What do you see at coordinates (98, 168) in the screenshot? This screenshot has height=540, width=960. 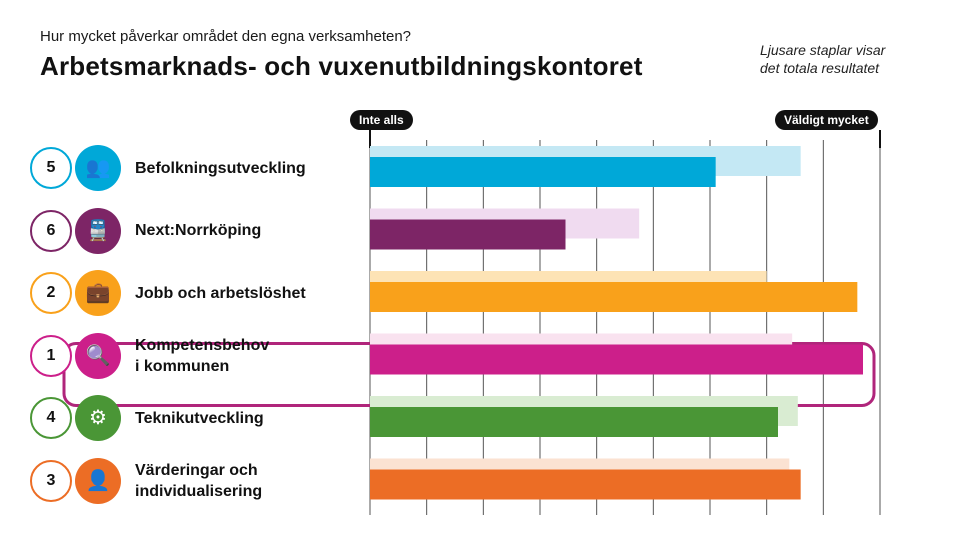 I see `people-group-icon: 👥` at bounding box center [98, 168].